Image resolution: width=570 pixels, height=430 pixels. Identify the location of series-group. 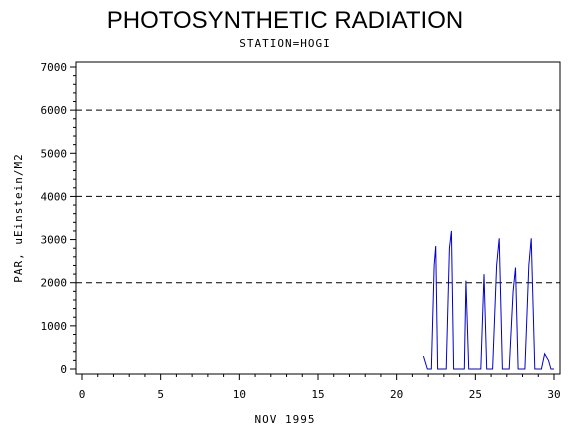
(488, 300).